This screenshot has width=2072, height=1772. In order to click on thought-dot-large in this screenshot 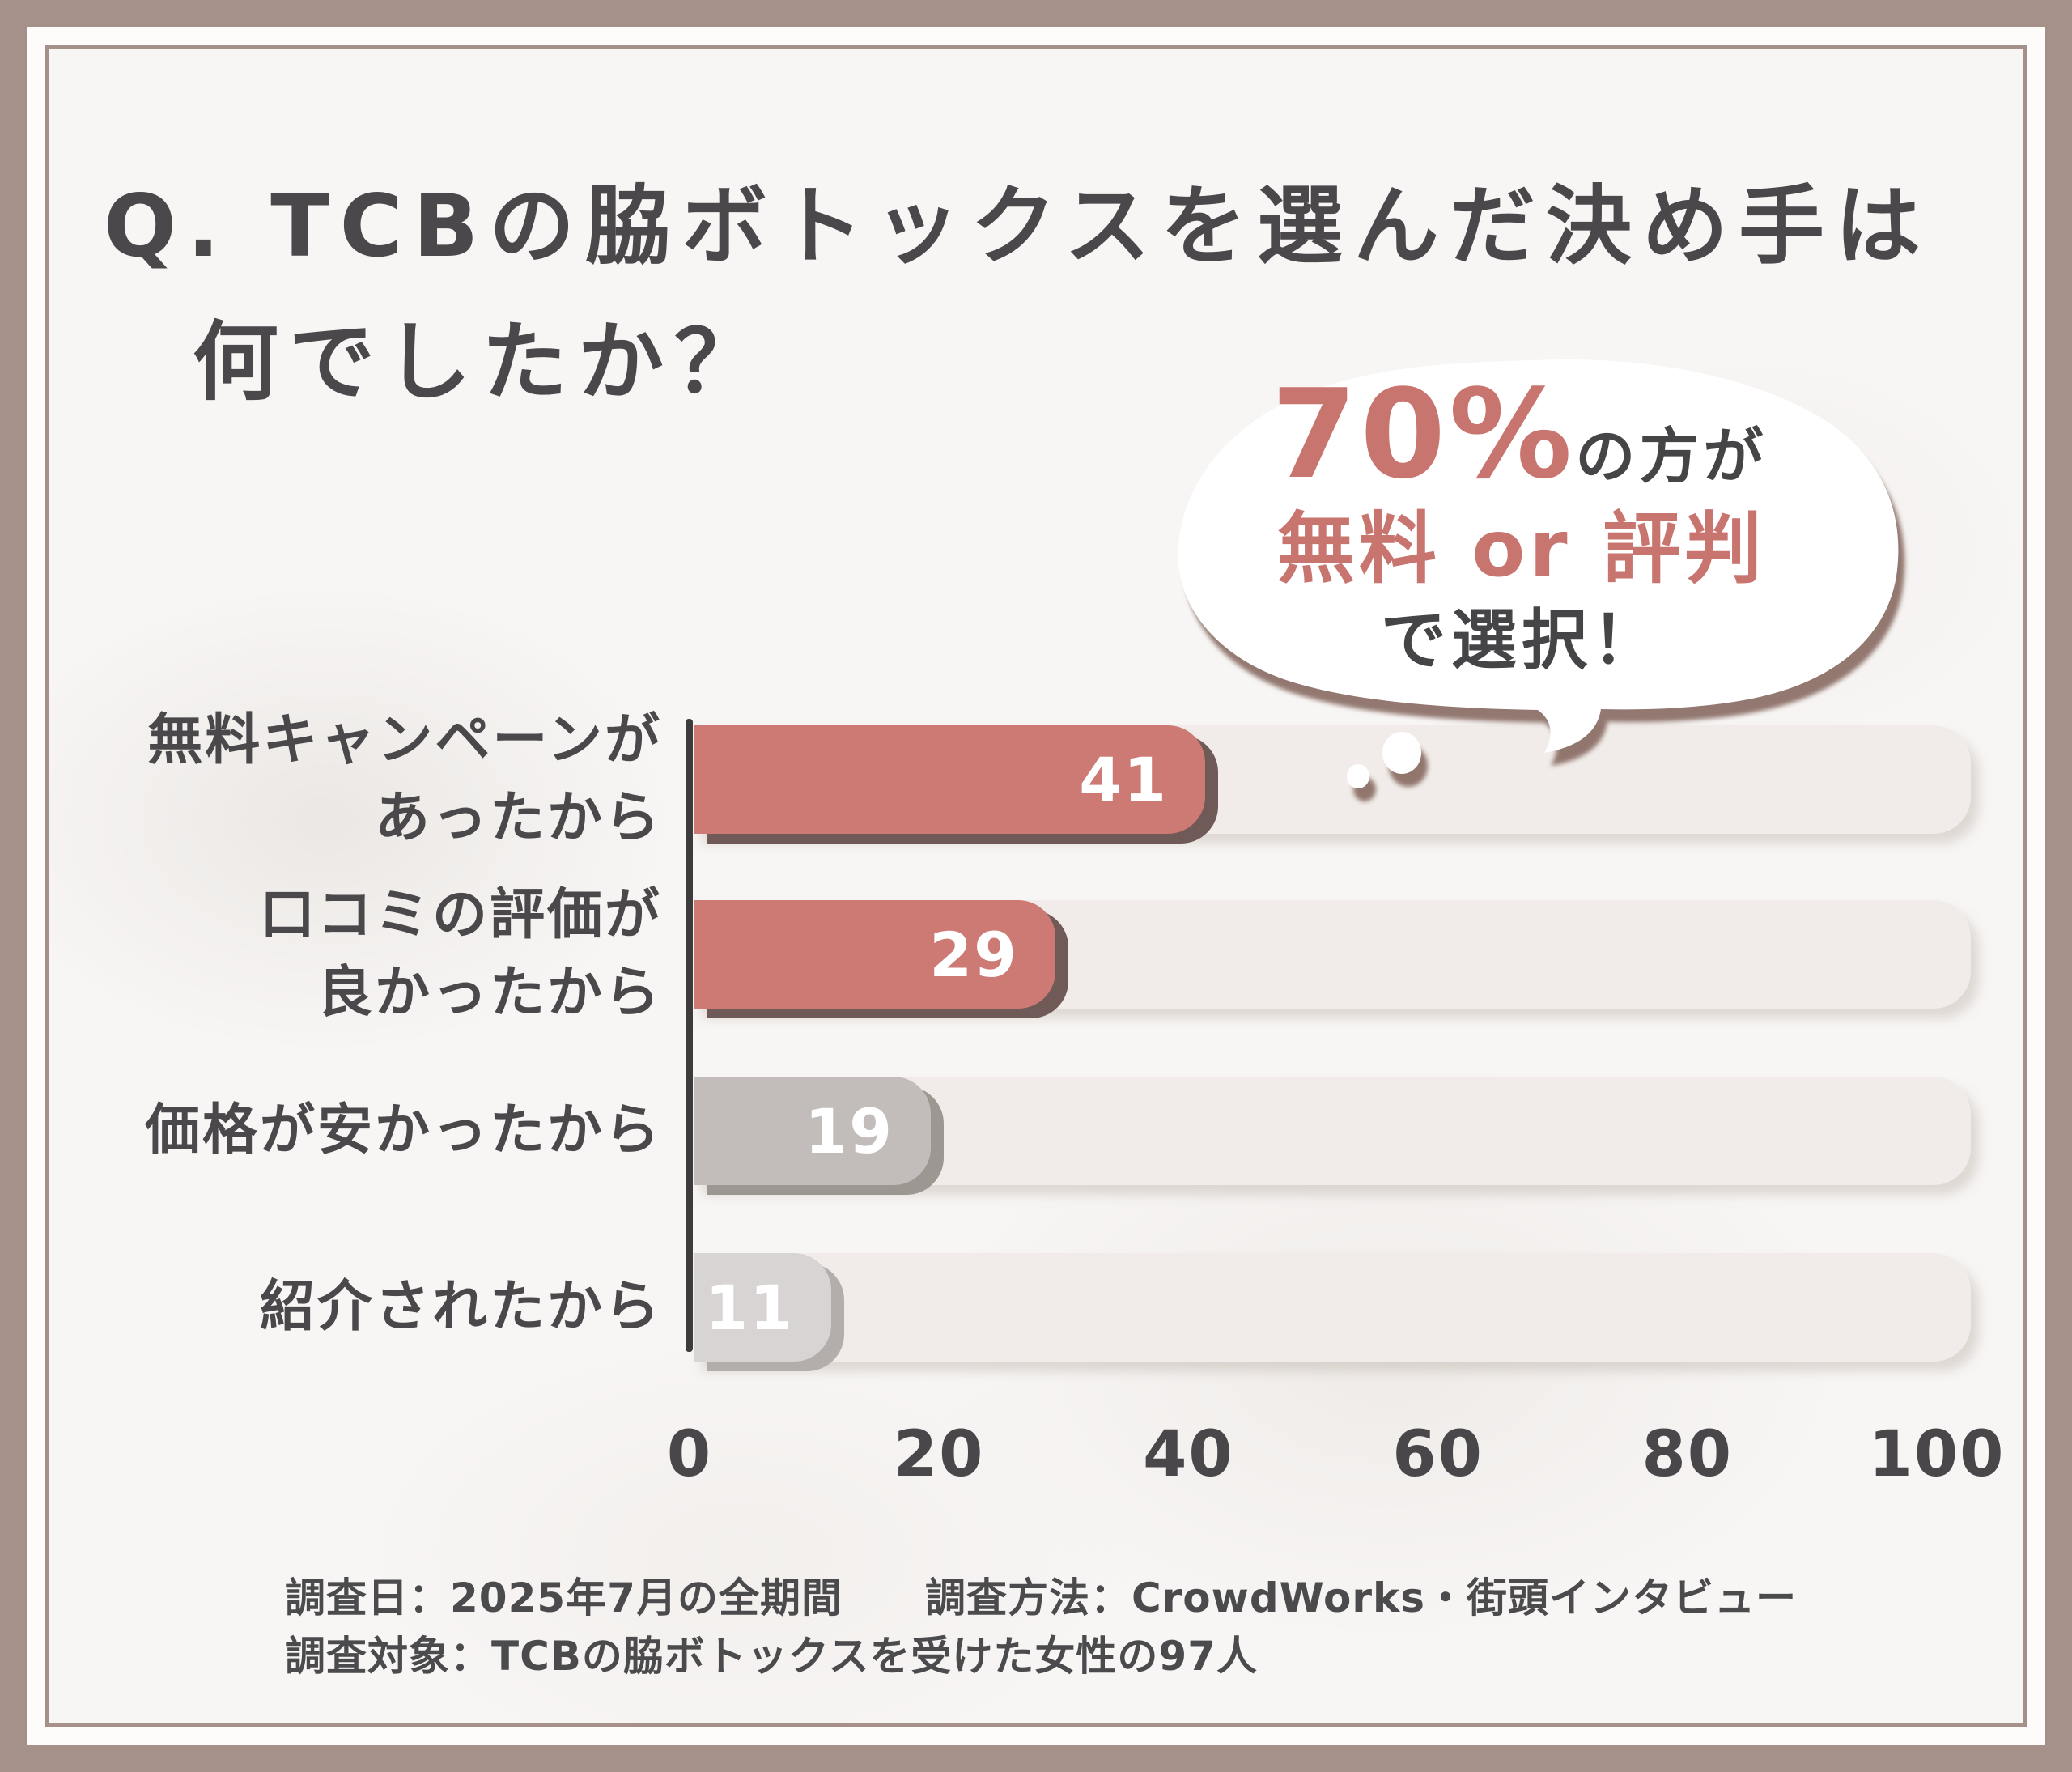, I will do `click(1401, 753)`.